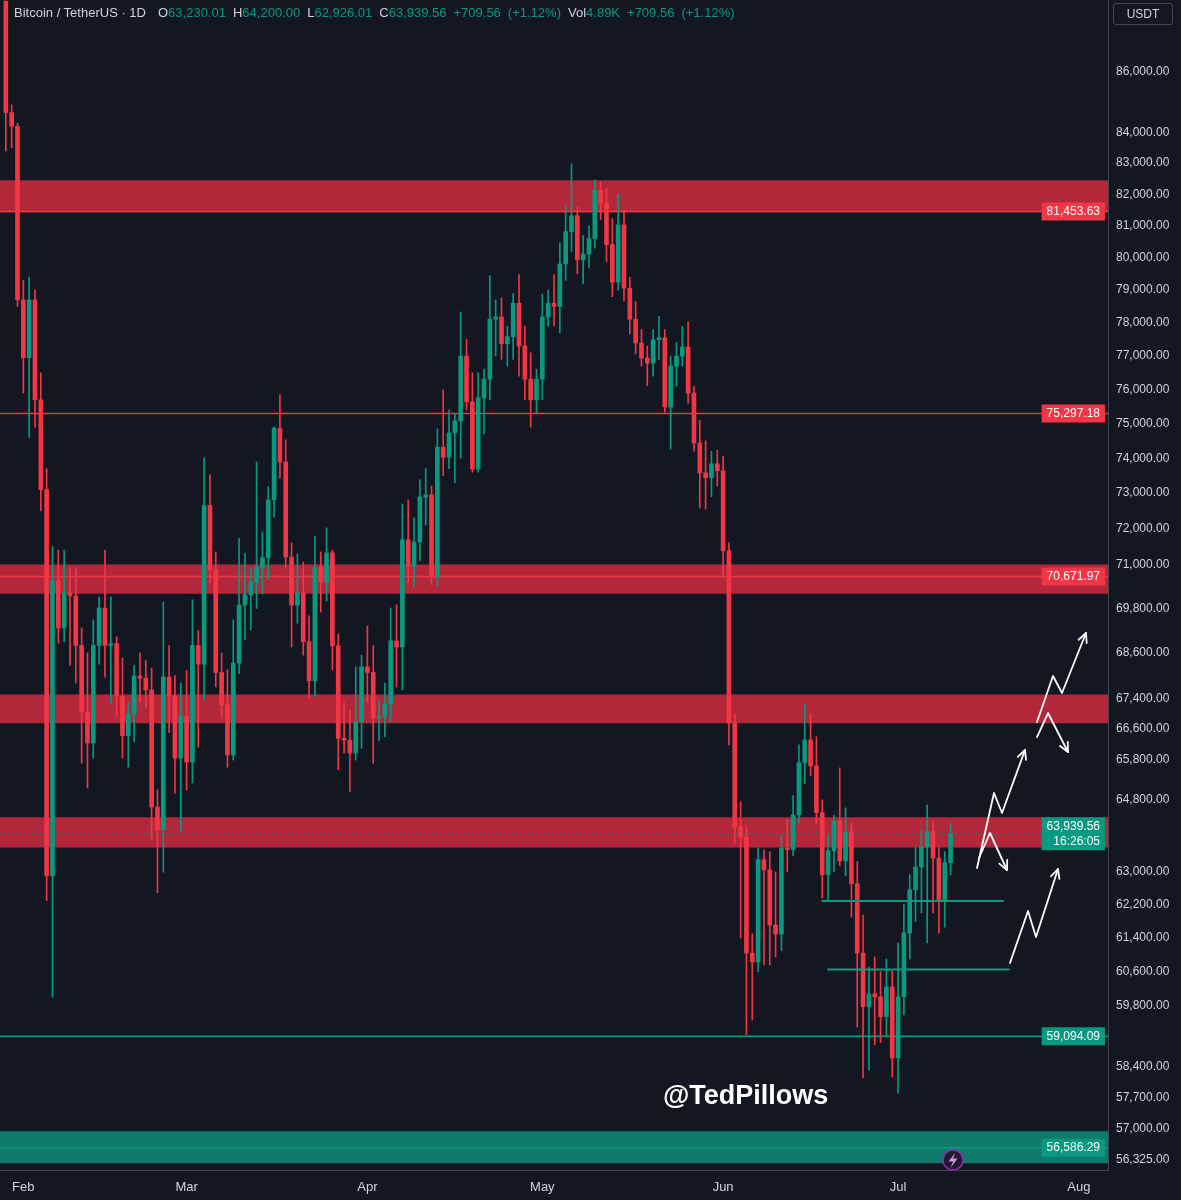  Describe the element at coordinates (1143, 193) in the screenshot. I see `y-tick-label: 82,000.00` at that location.